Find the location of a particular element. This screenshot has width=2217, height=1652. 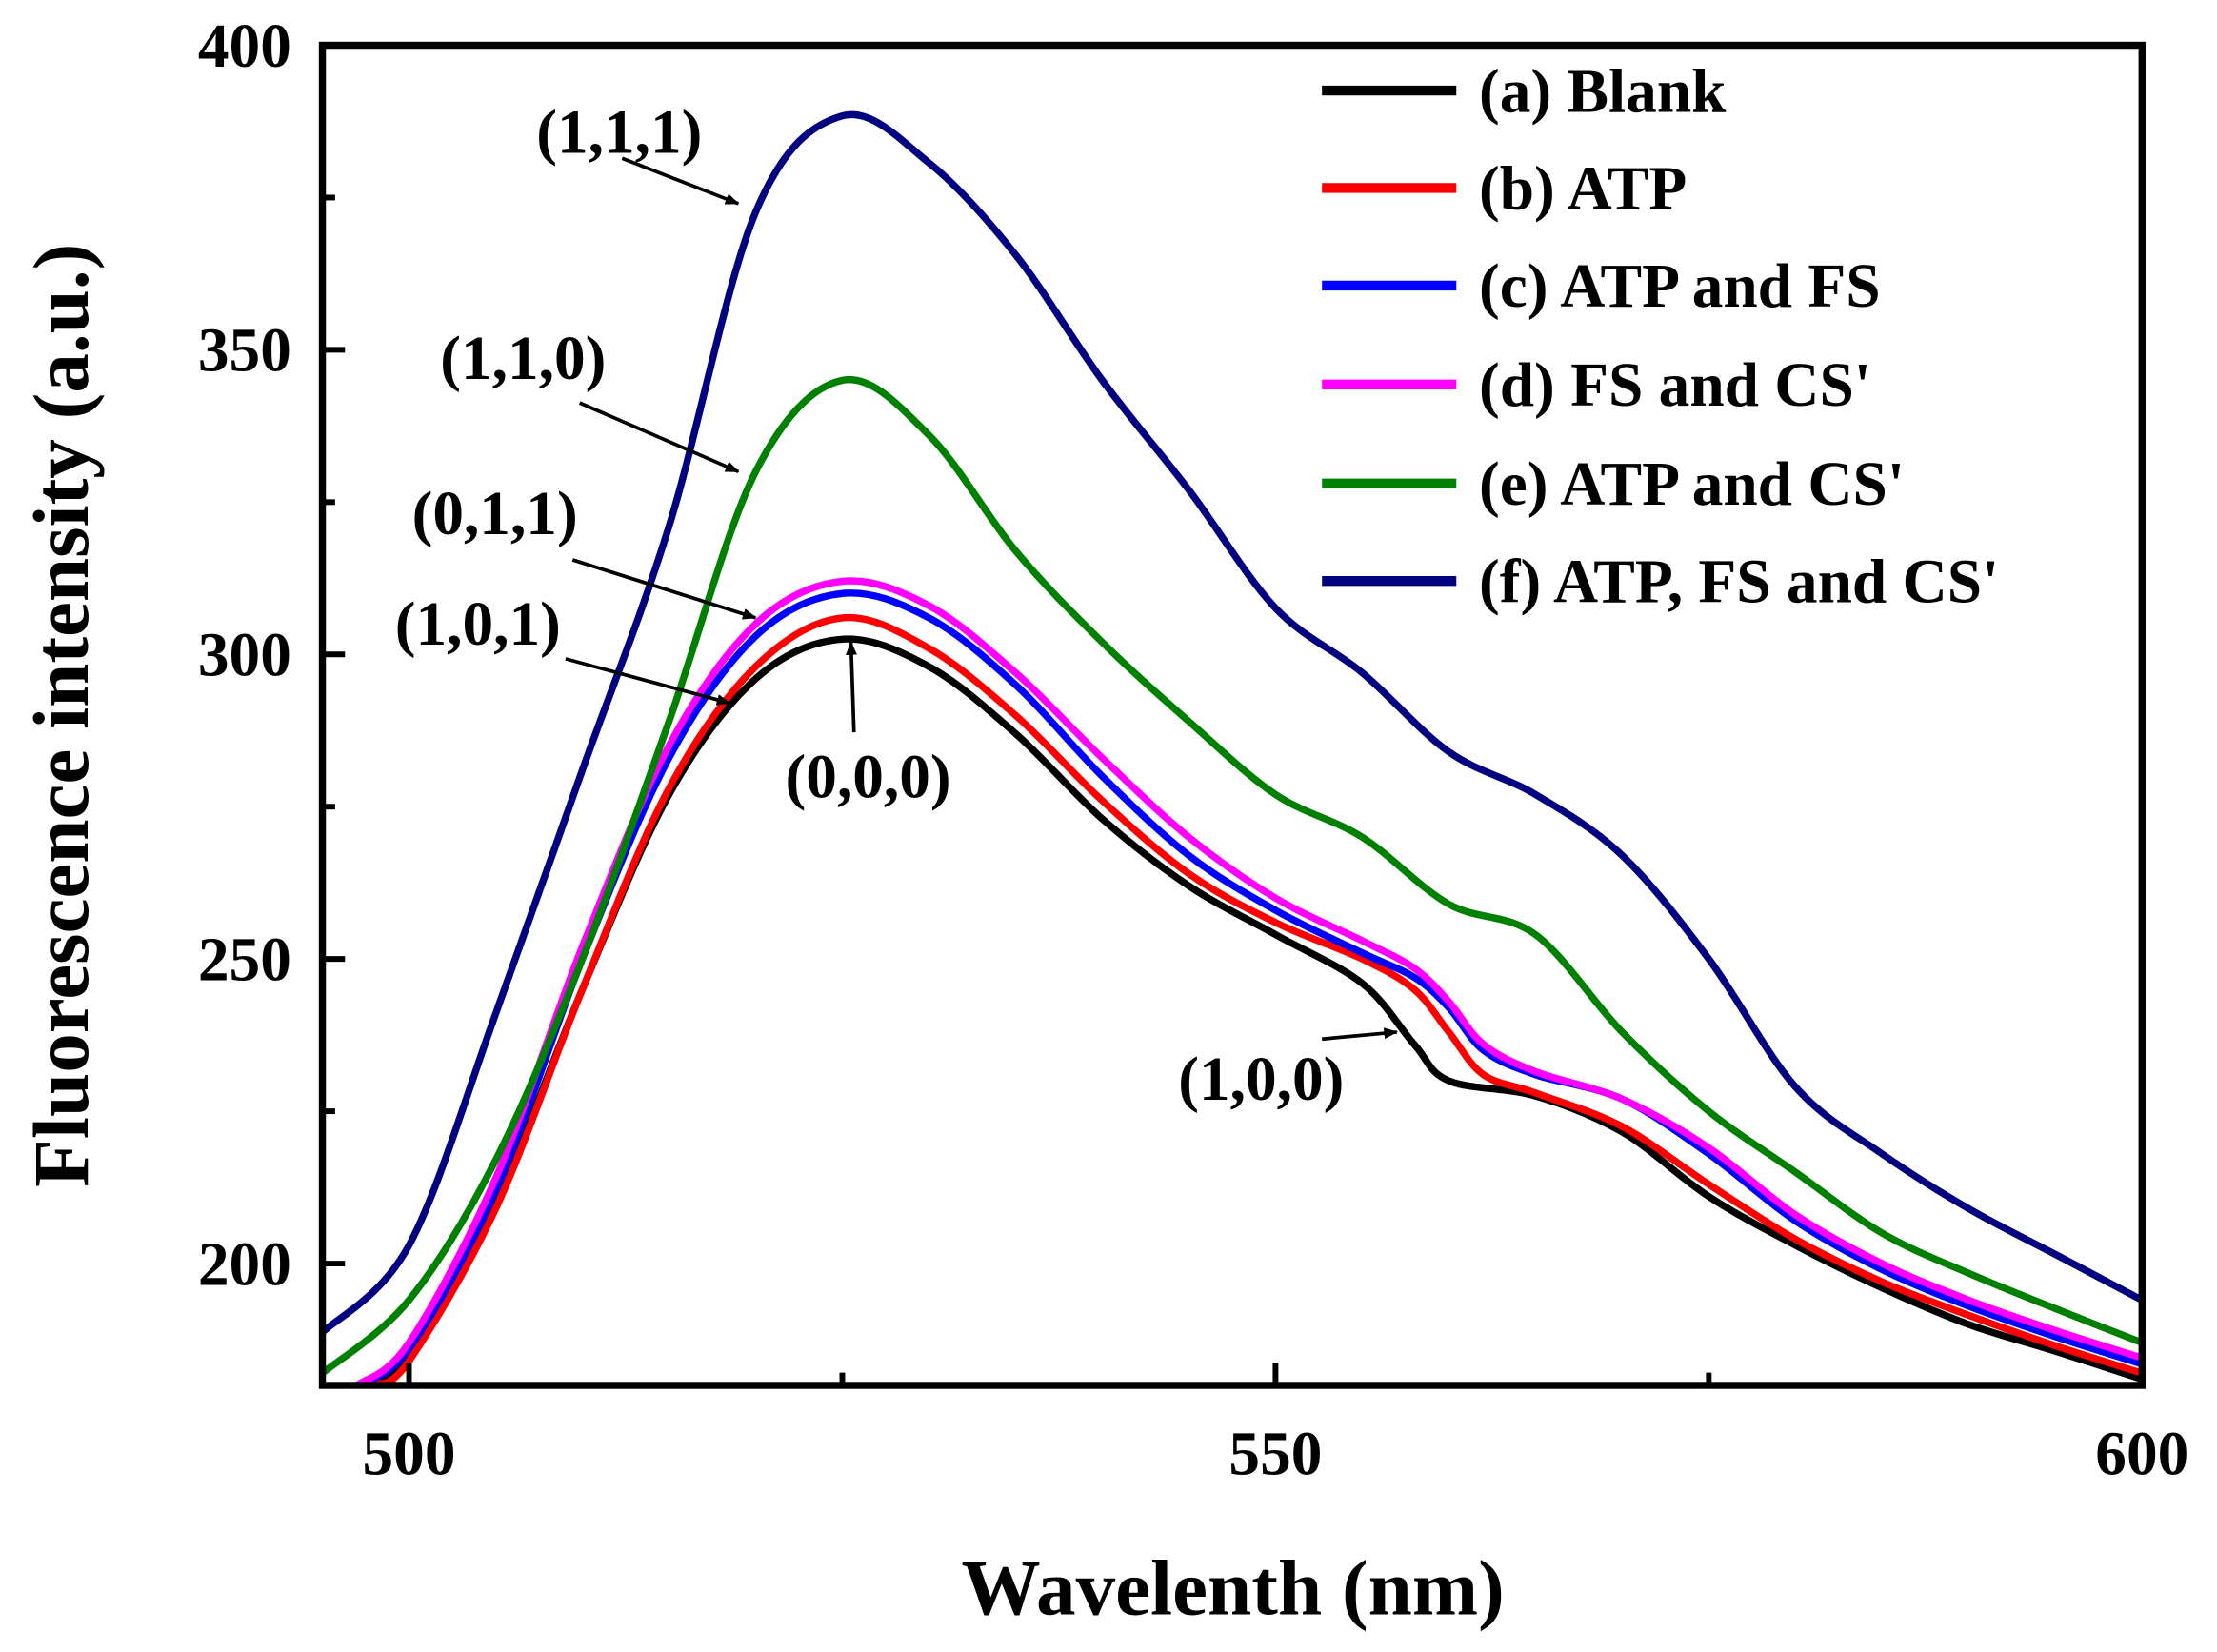

annotation-label: (0,0,0) is located at coordinates (868, 777).